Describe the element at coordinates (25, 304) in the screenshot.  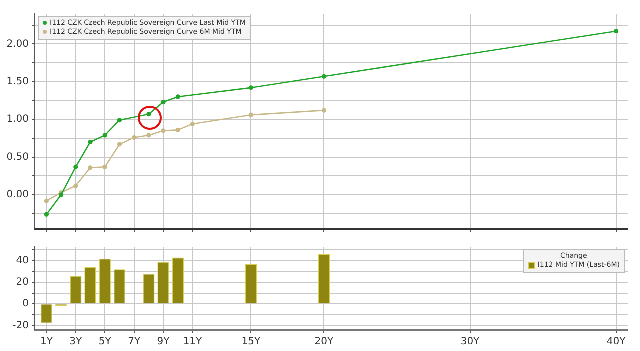
I see `y-tick-label: 0` at that location.